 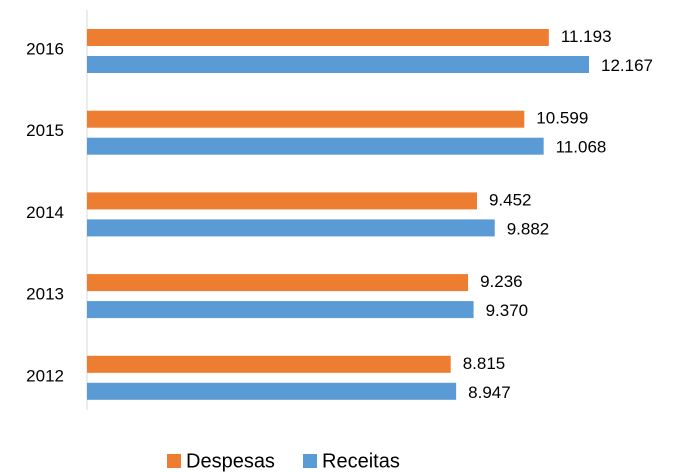 I want to click on value-label: 8.815, so click(x=484, y=363).